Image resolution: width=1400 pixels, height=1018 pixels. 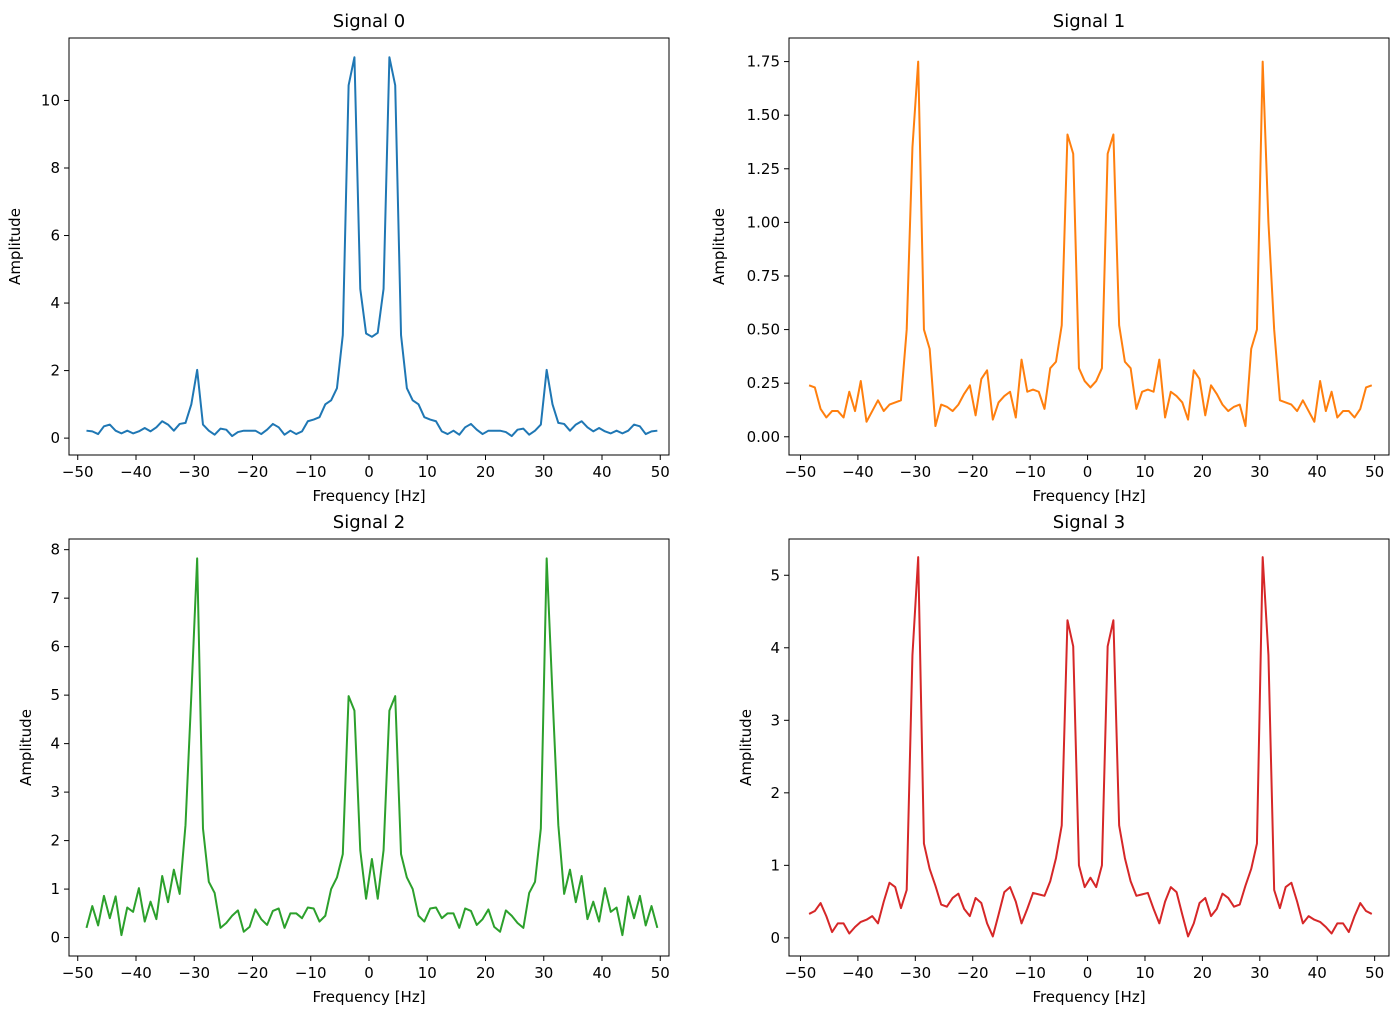 What do you see at coordinates (763, 330) in the screenshot?
I see `y-tick-label: 0.50` at bounding box center [763, 330].